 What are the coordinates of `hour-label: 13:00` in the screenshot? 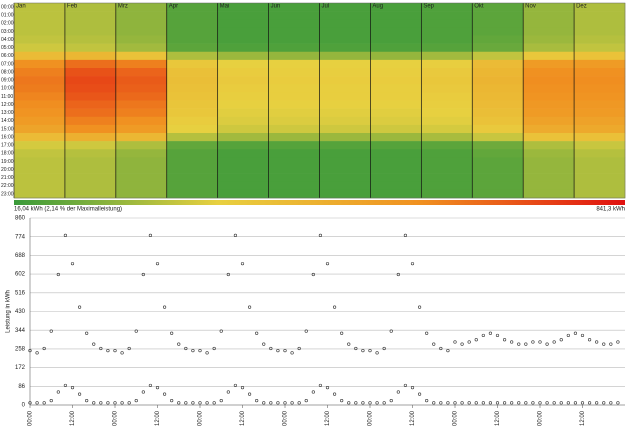 It's located at (7, 113).